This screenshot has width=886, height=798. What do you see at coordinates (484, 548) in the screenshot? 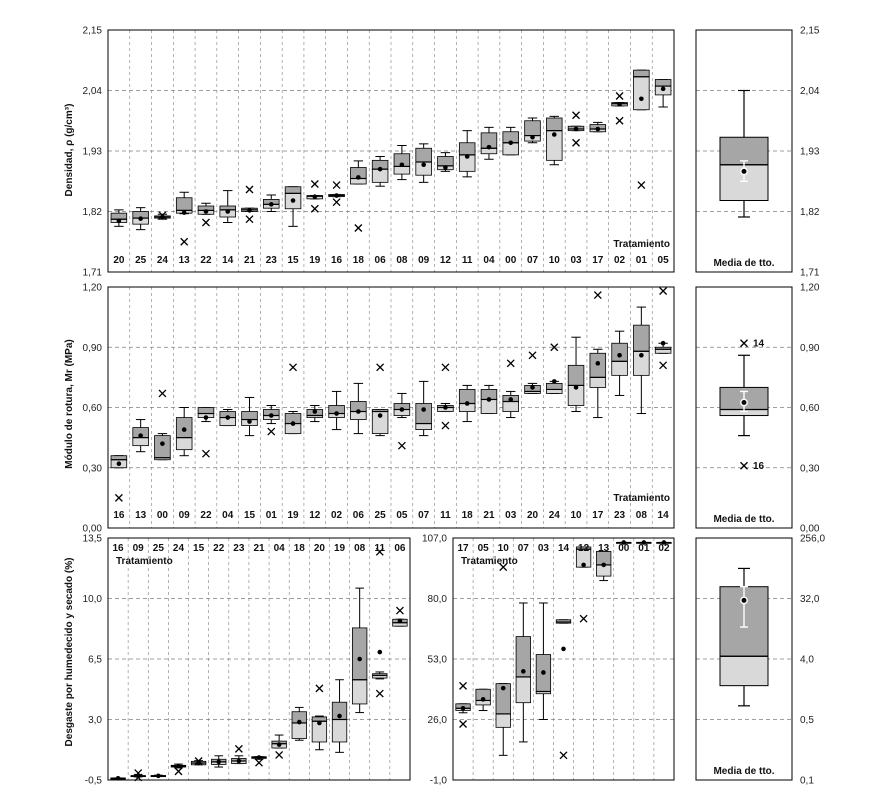
I see `wear-right-category-label: 05` at bounding box center [484, 548].